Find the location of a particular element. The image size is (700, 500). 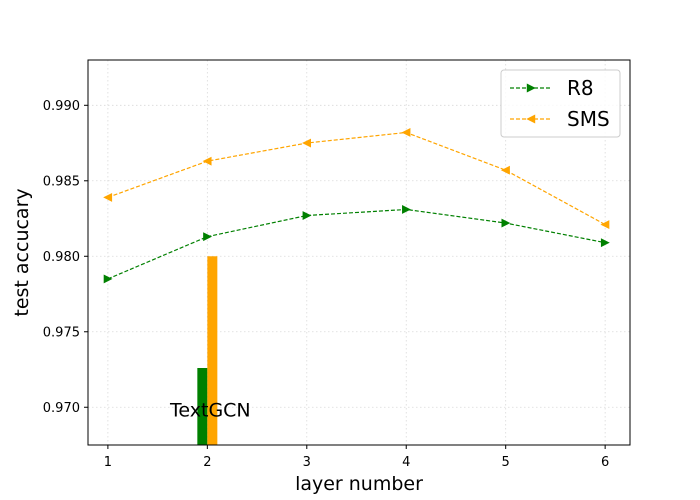

y-tick-label: 0.985 is located at coordinates (61, 181).